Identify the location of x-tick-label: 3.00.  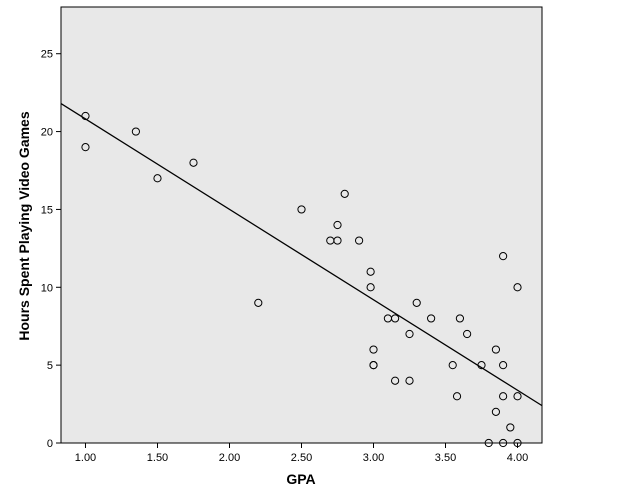
(373, 458).